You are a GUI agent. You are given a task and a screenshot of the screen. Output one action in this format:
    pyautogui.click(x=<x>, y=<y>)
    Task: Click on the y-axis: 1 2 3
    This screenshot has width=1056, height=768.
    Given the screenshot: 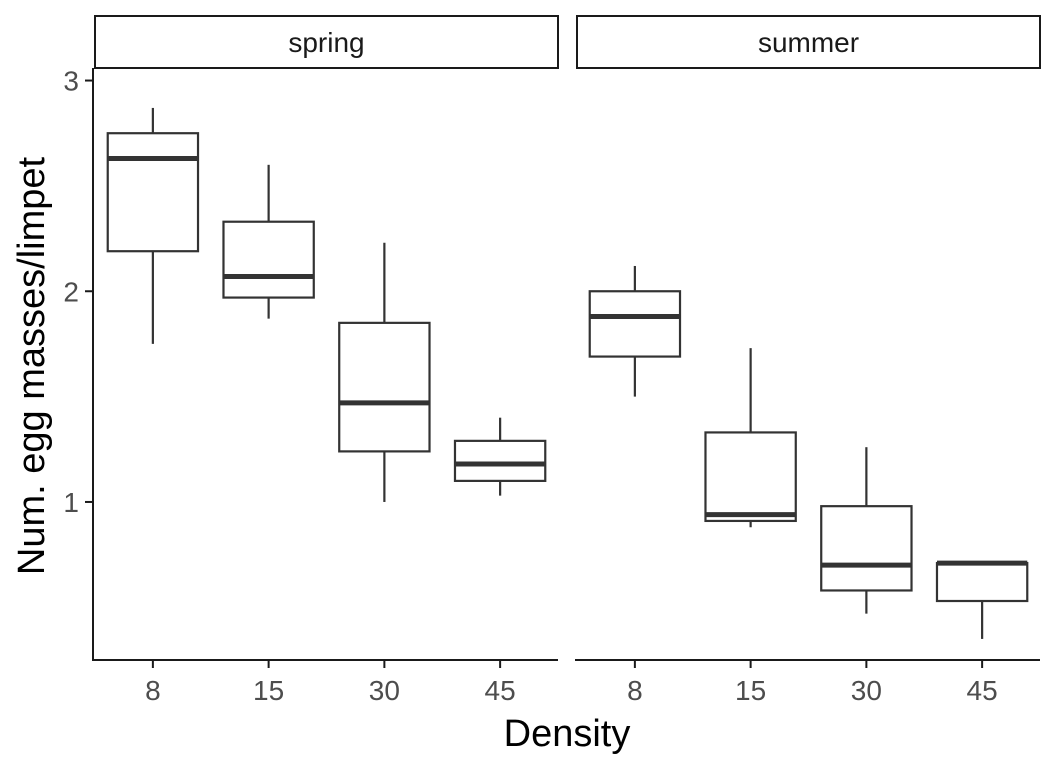 What is the action you would take?
    pyautogui.click(x=78, y=363)
    